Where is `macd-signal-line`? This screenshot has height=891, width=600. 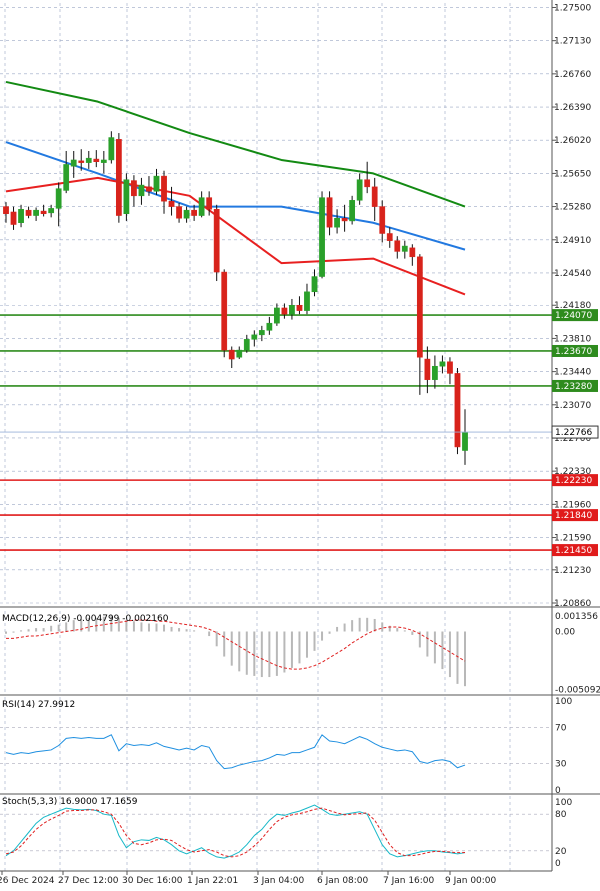 macd-signal-line is located at coordinates (236, 644).